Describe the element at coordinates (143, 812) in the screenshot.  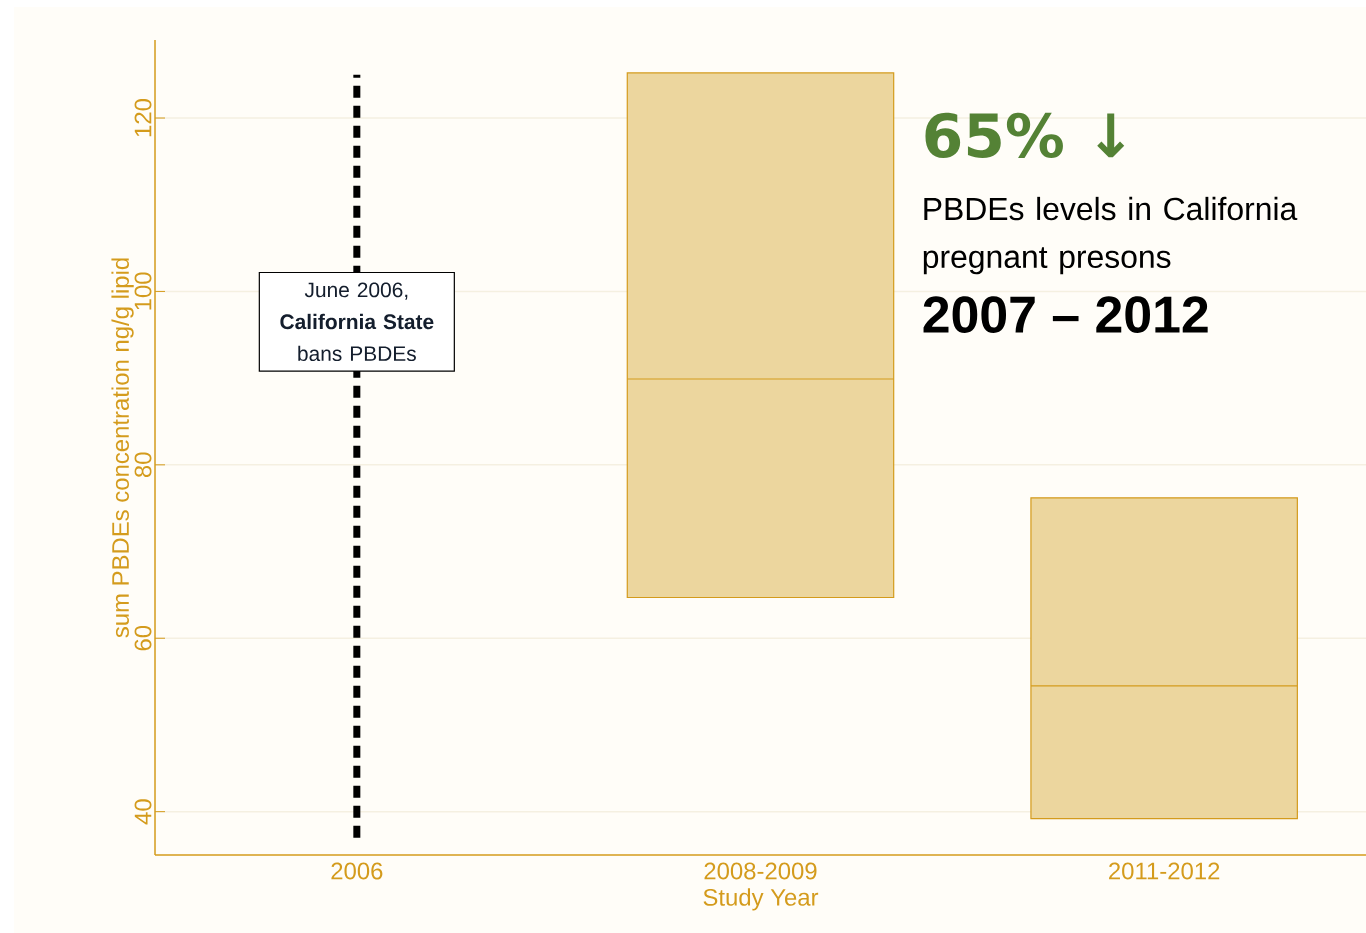
I see `y-tick-label: 40` at that location.